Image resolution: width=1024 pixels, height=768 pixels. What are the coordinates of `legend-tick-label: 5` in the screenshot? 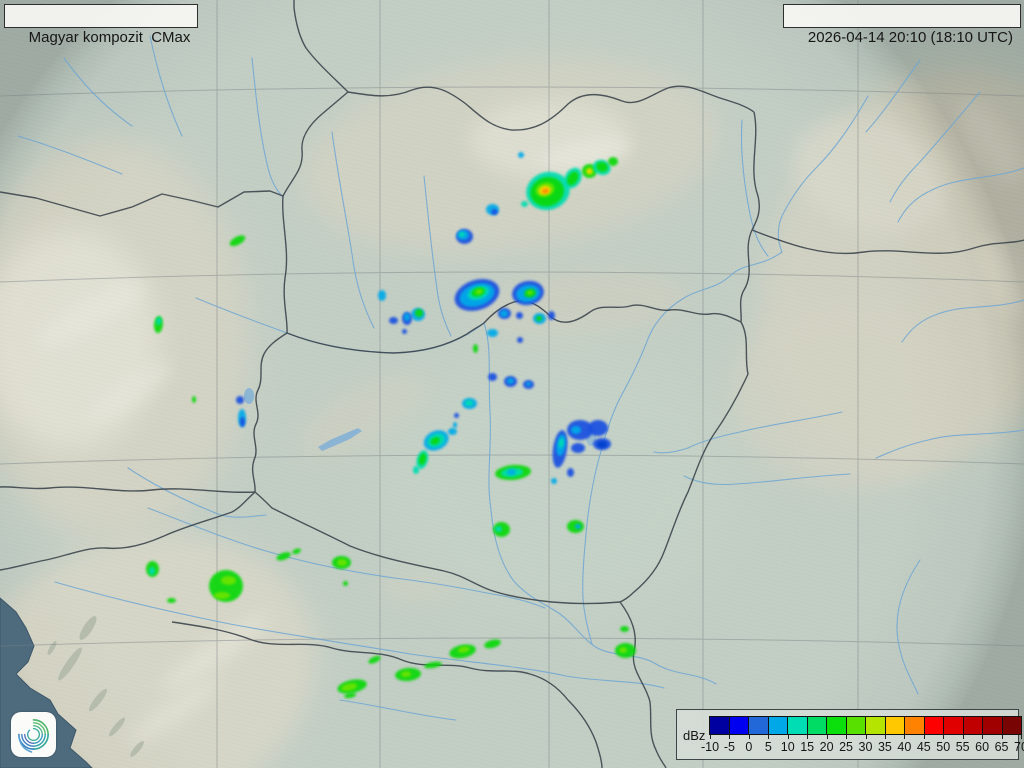 It's located at (768, 747).